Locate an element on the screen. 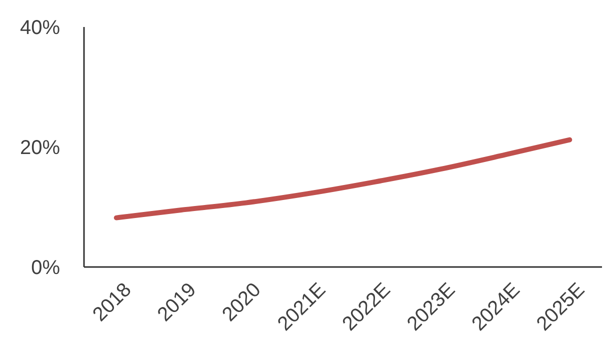  y-tick-label: 40% is located at coordinates (40, 28).